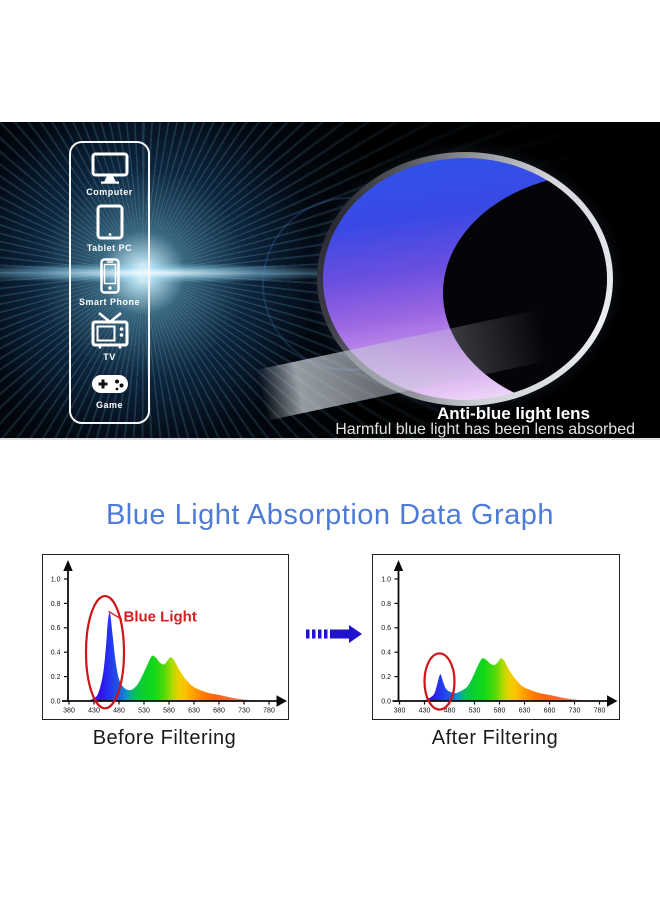 This screenshot has width=660, height=900. Describe the element at coordinates (164, 738) in the screenshot. I see `chart-caption-before: Before Filtering` at that location.